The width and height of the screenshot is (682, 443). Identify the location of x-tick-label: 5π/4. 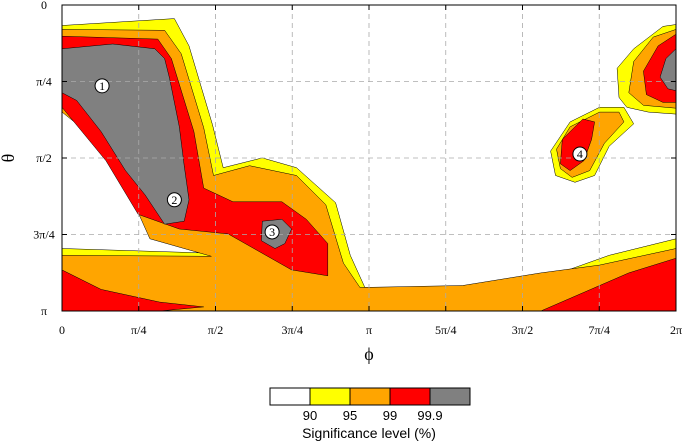
(445, 330).